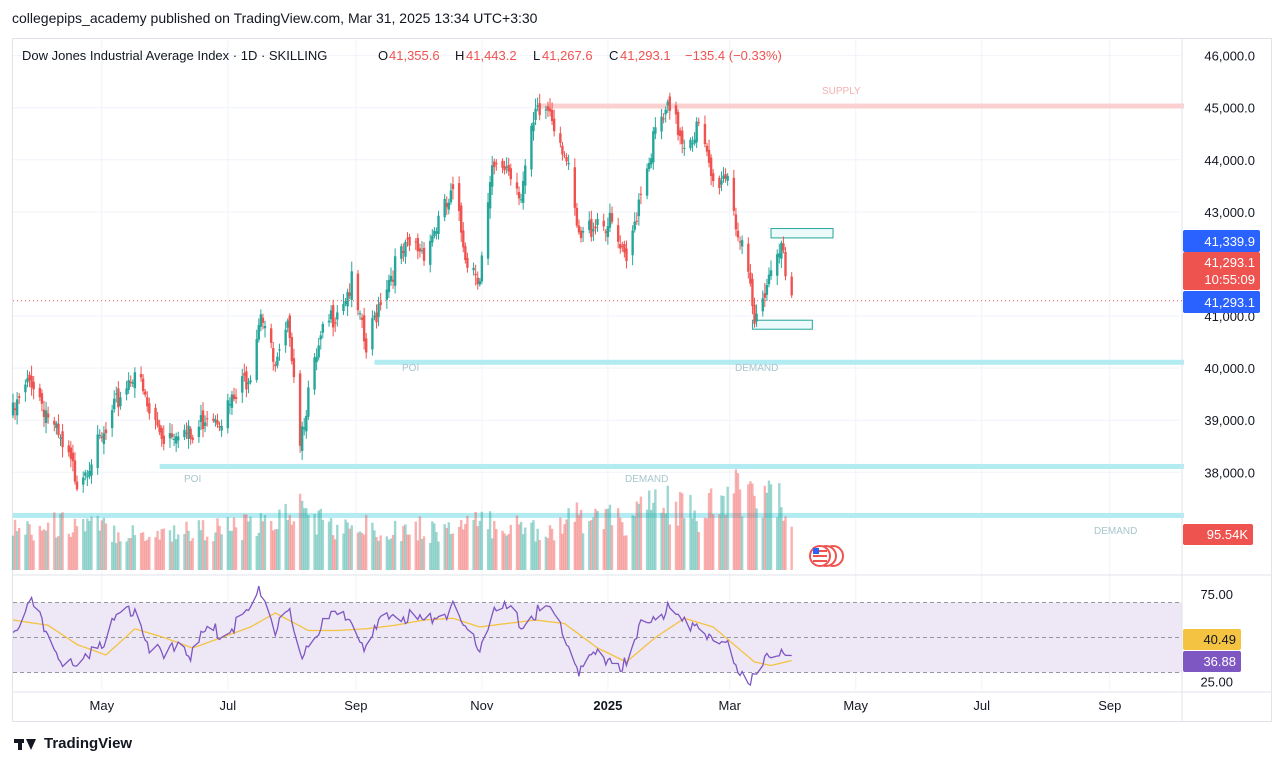 The width and height of the screenshot is (1280, 766). I want to click on demand-low-label: DEMAND, so click(1115, 531).